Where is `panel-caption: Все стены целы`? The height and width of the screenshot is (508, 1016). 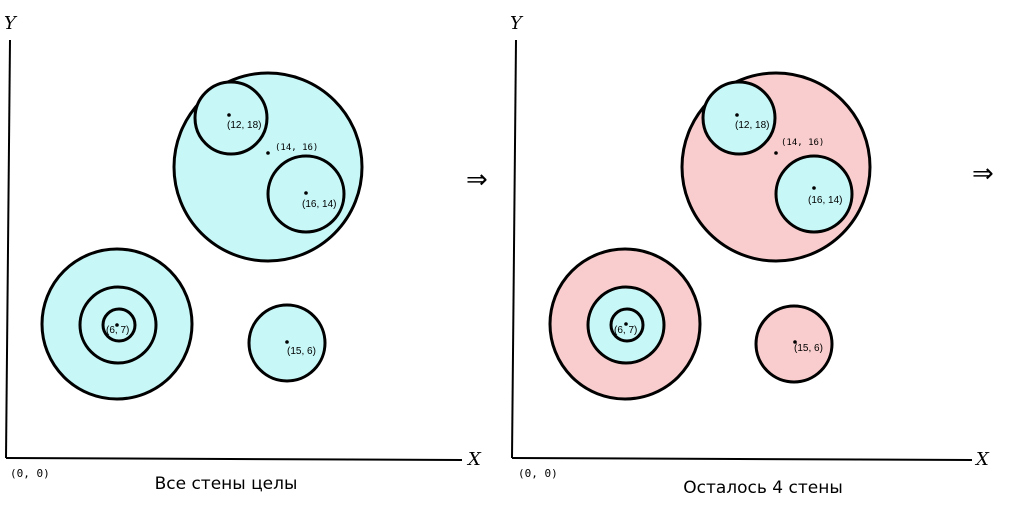
panel-caption: Все стены целы is located at coordinates (226, 484).